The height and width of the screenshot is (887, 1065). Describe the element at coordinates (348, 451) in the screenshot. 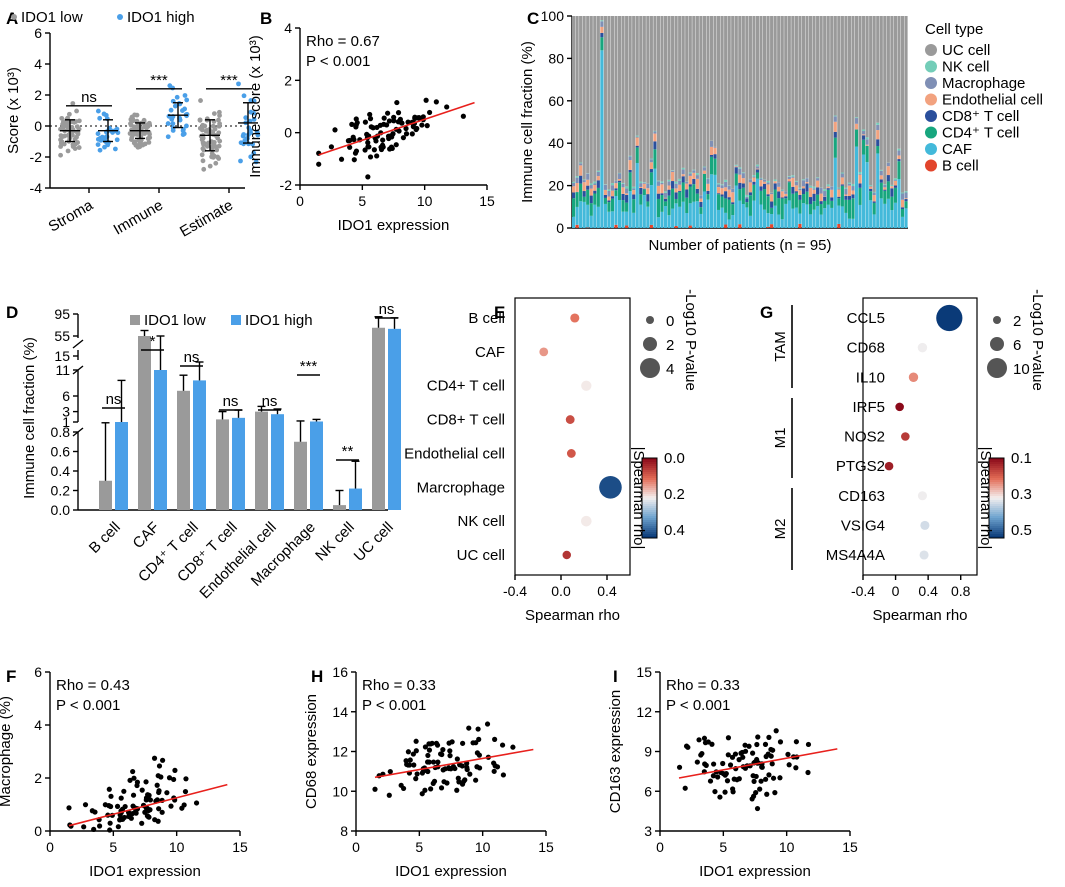

I see `significance-label: **` at that location.